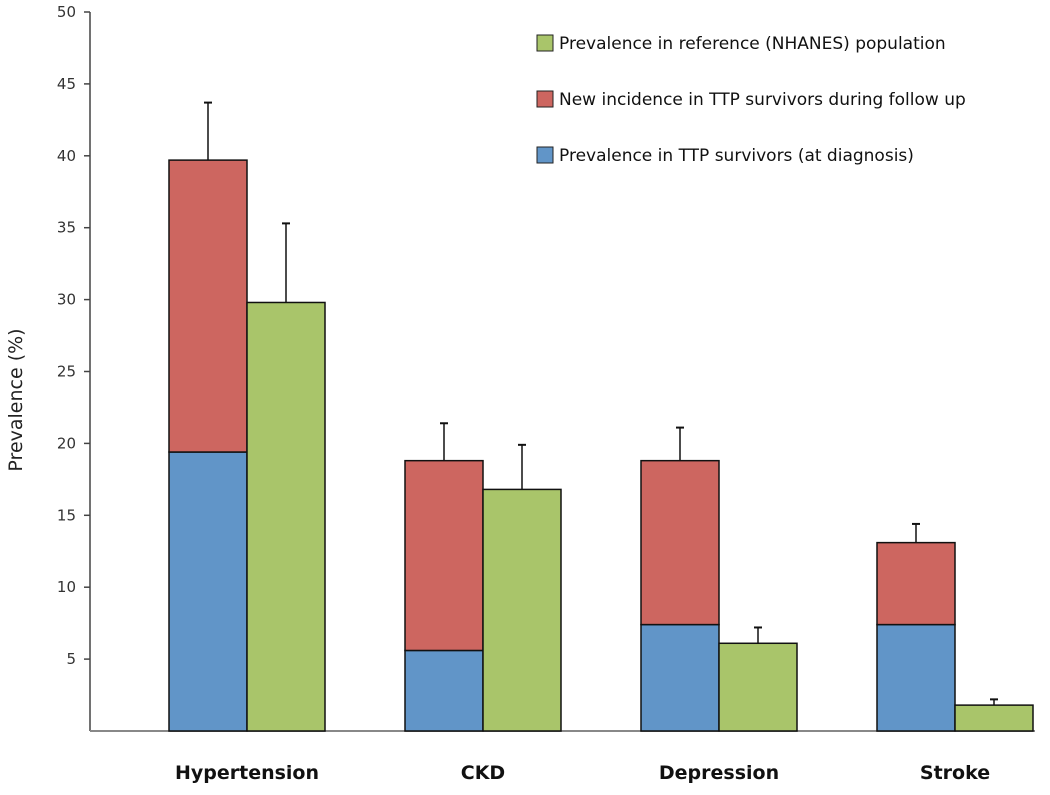 The width and height of the screenshot is (1050, 795). Describe the element at coordinates (66, 156) in the screenshot. I see `y-tick-label: 40` at that location.